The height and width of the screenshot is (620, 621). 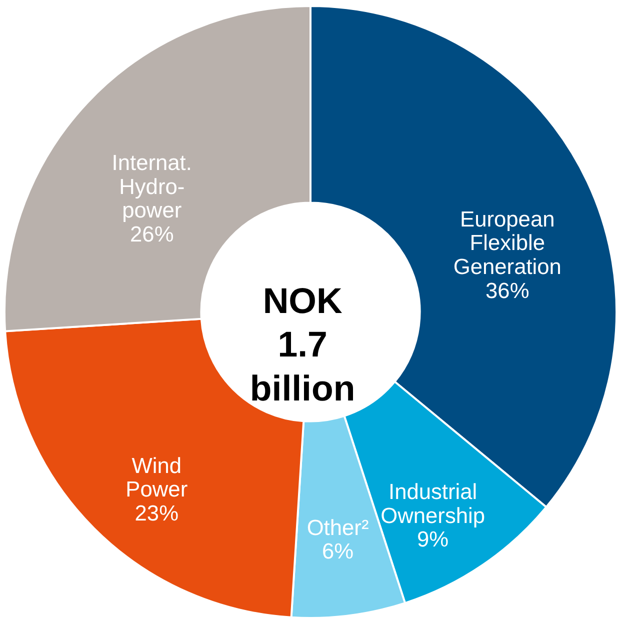 What do you see at coordinates (303, 344) in the screenshot?
I see `text: NOK 1.7 billion` at bounding box center [303, 344].